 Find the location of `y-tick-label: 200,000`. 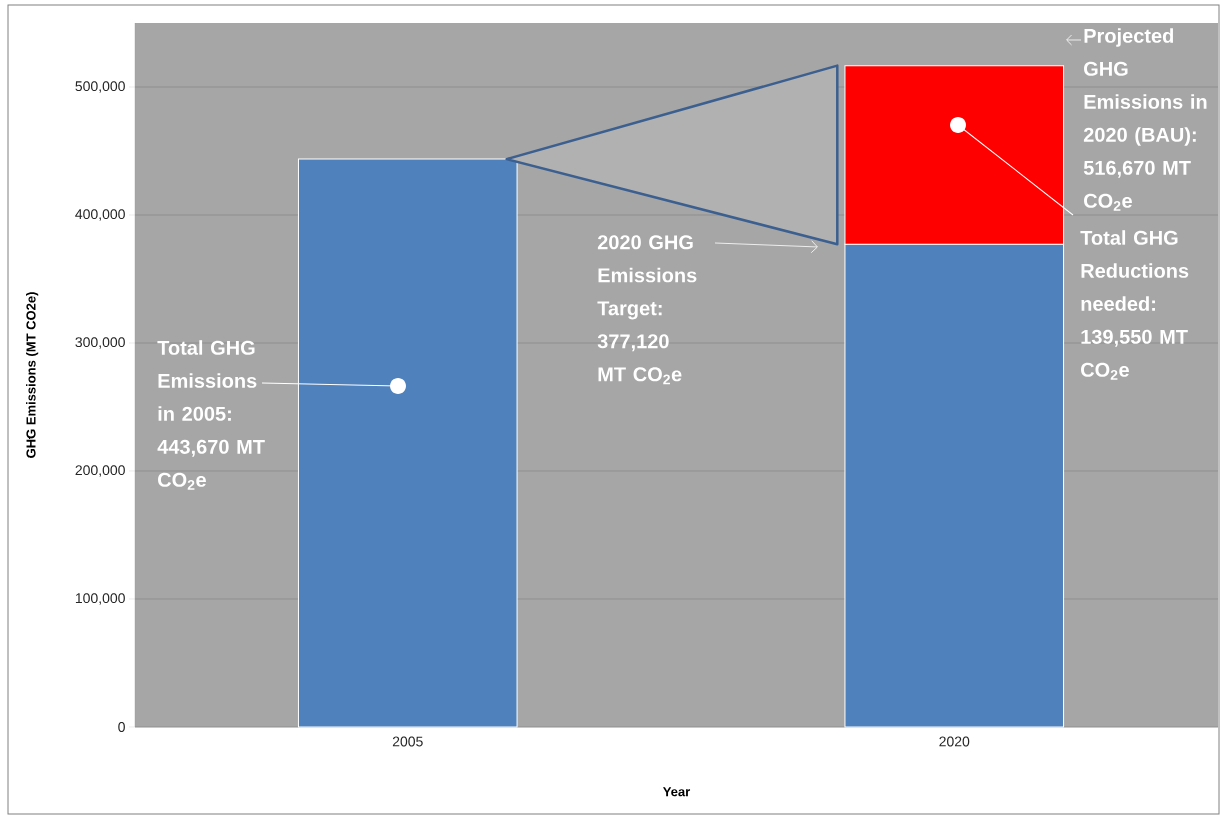

y-tick-label: 200,000 is located at coordinates (100, 471).